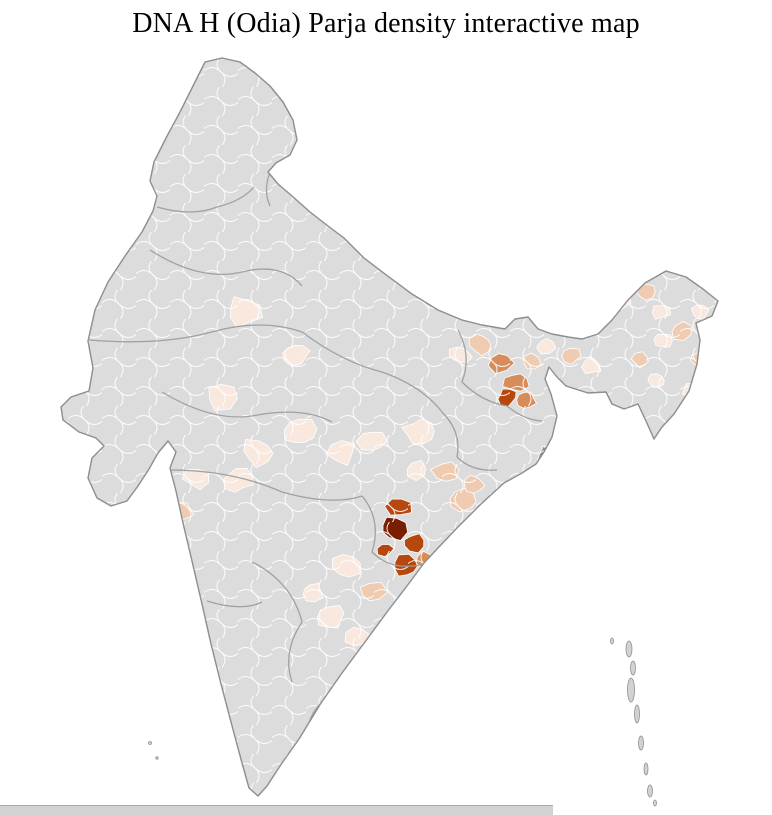 Image resolution: width=772 pixels, height=815 pixels. What do you see at coordinates (402, 722) in the screenshot?
I see `andaman-nicobar-islands` at bounding box center [402, 722].